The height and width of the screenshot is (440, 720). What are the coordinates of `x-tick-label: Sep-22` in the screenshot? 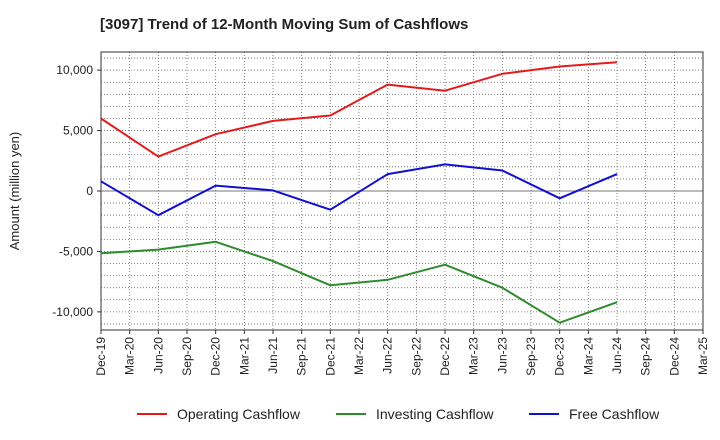 It's located at (416, 356).